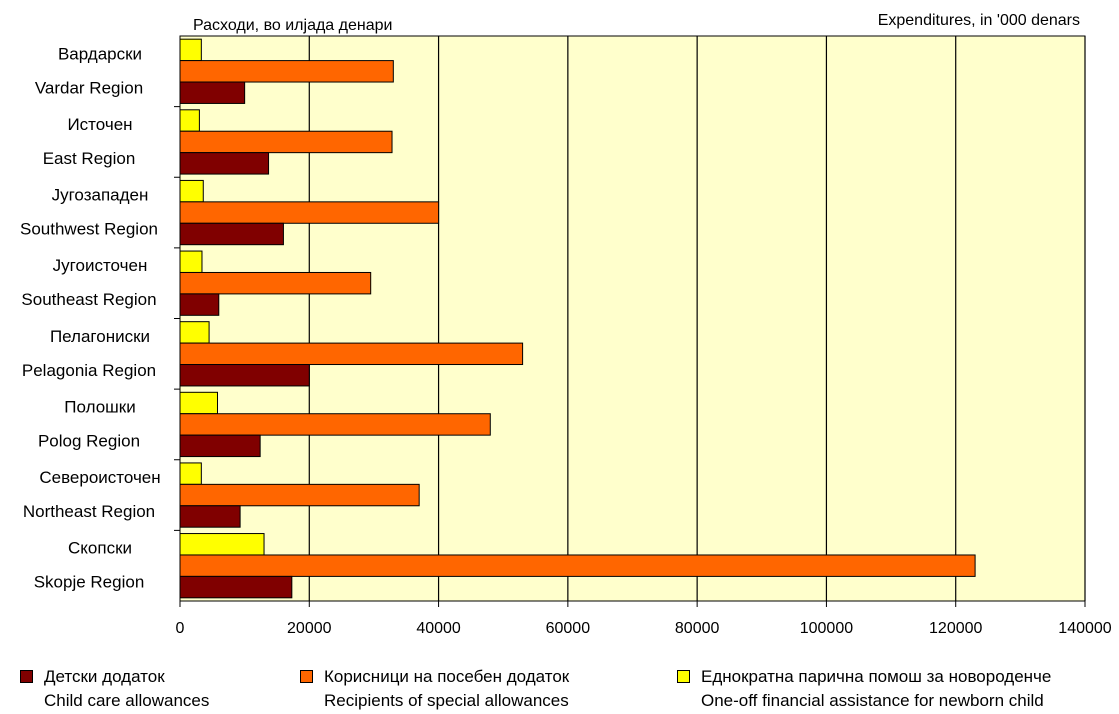 The height and width of the screenshot is (714, 1119). Describe the element at coordinates (100, 195) in the screenshot. I see `category-label-mk: Југозападен` at that location.